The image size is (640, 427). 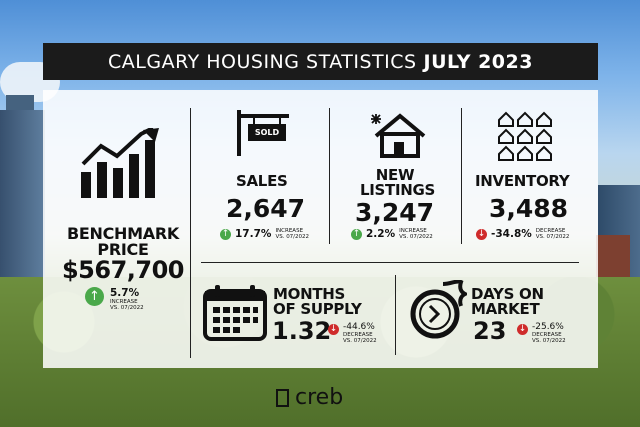 I want to click on days-on-market-change: ↓ -25.6% DECREASE VS. 07/2022, so click(x=541, y=333).